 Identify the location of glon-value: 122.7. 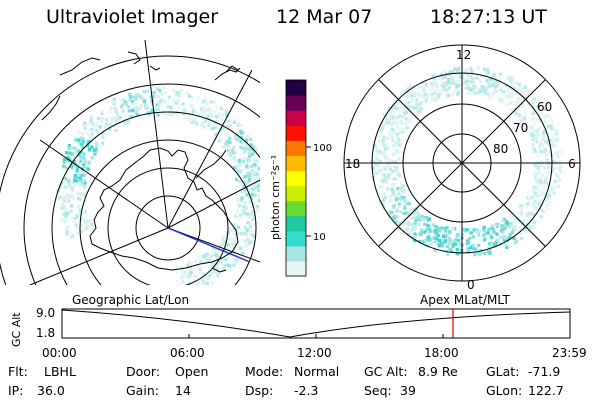
(546, 390).